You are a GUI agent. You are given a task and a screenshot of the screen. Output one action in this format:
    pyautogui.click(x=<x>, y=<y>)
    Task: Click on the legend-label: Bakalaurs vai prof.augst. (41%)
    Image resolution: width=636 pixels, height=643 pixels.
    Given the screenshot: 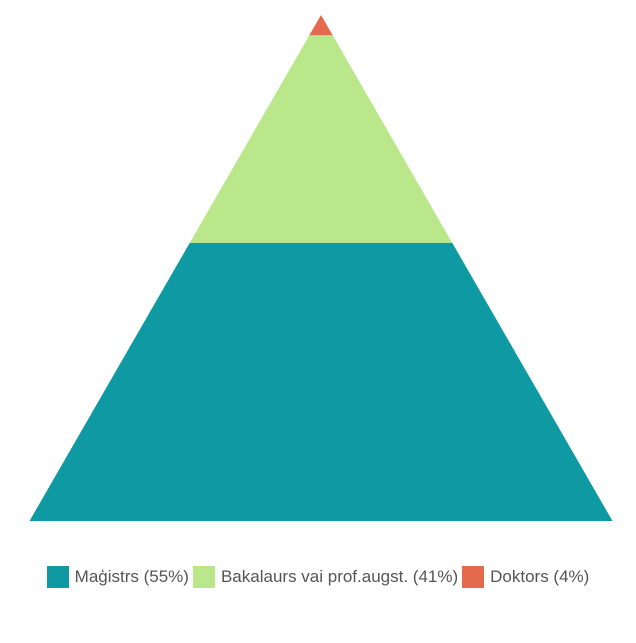 What is the action you would take?
    pyautogui.click(x=339, y=576)
    